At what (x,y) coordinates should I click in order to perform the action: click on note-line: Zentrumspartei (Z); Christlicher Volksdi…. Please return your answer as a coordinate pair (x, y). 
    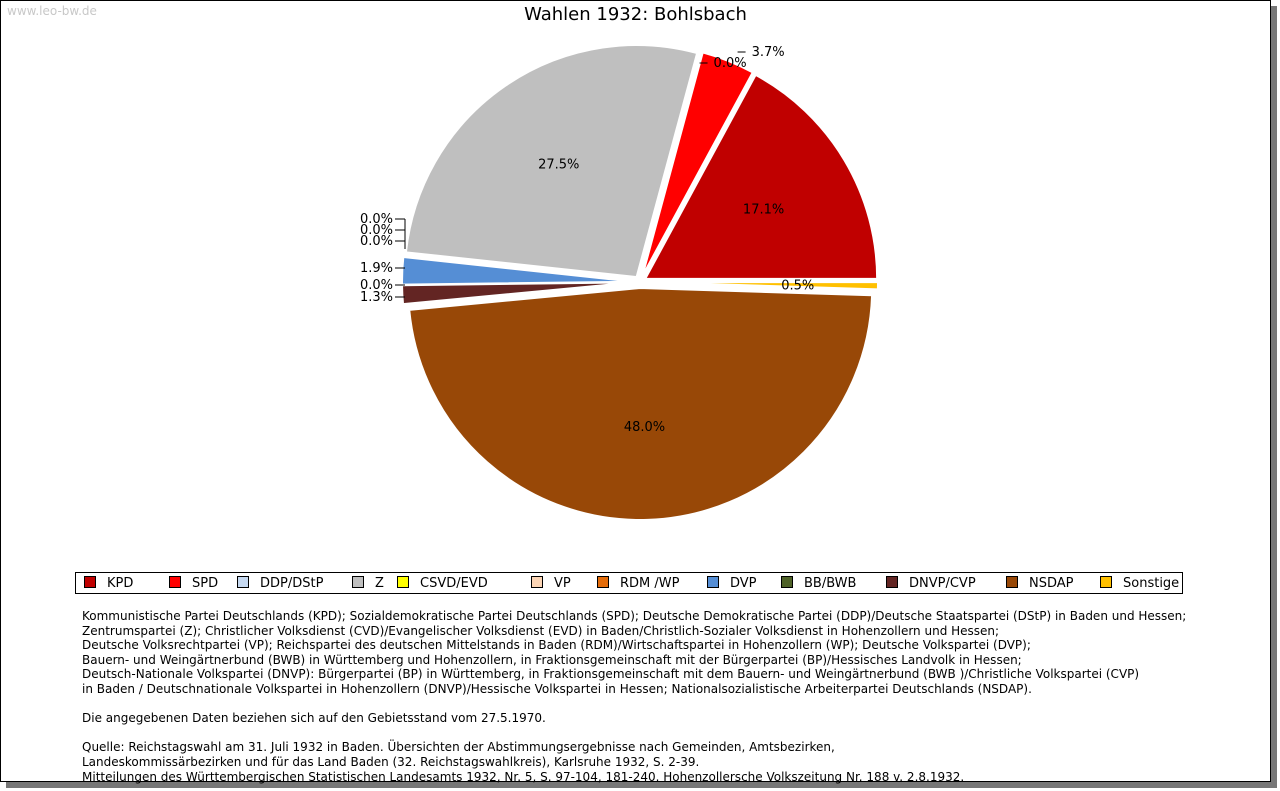
    Looking at the image, I should click on (541, 630).